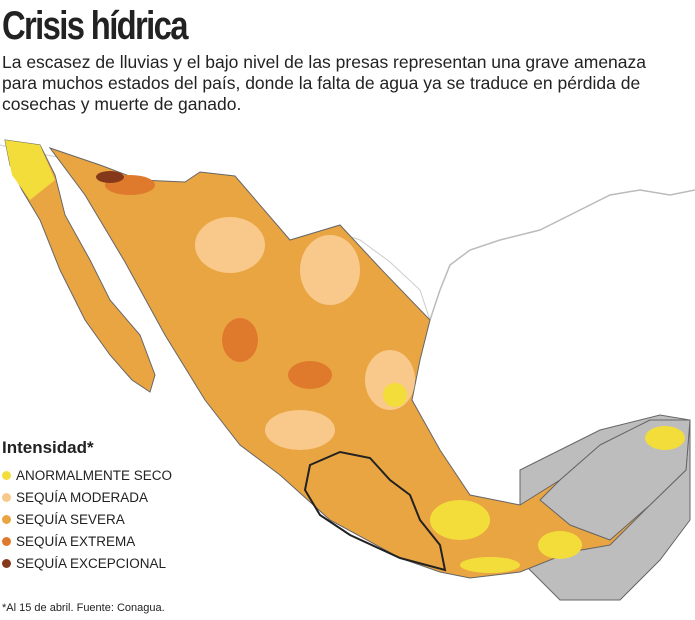 This screenshot has height=620, width=695. I want to click on legend-label: SEQUÍA EXCEPCIONAL, so click(91, 563).